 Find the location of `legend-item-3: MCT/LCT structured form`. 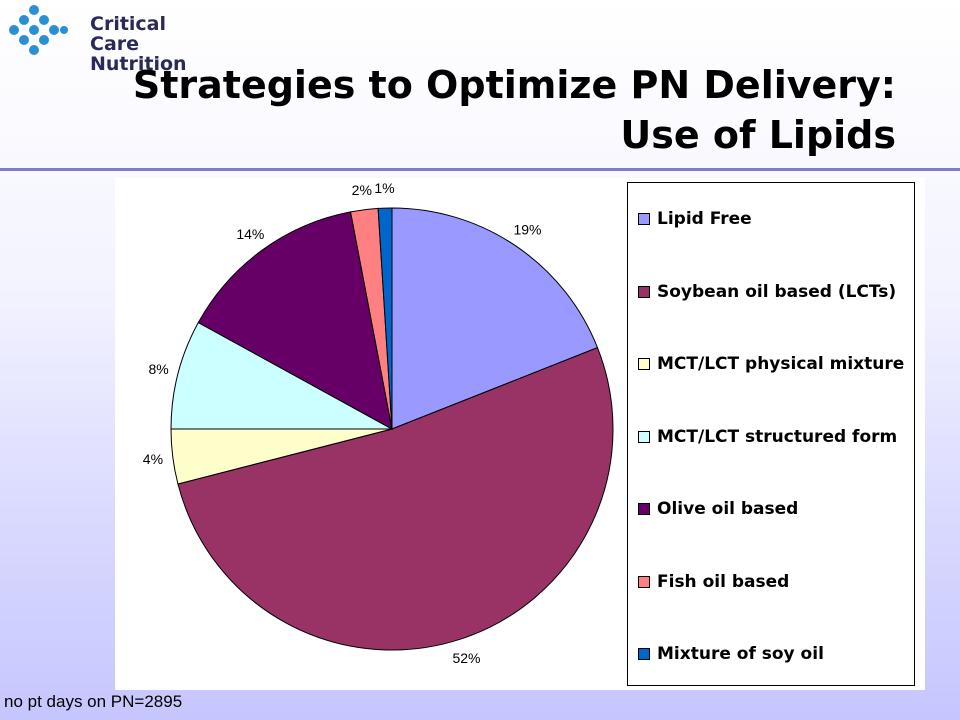

legend-item-3: MCT/LCT structured form is located at coordinates (767, 437).